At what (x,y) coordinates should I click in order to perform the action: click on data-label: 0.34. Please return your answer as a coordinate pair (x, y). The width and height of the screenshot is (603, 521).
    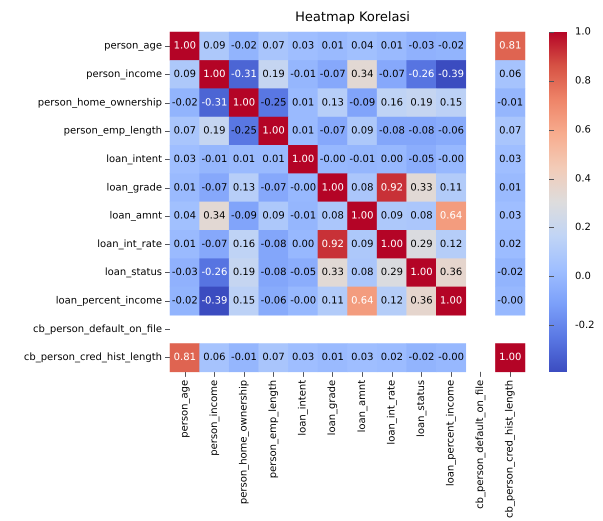
    Looking at the image, I should click on (362, 74).